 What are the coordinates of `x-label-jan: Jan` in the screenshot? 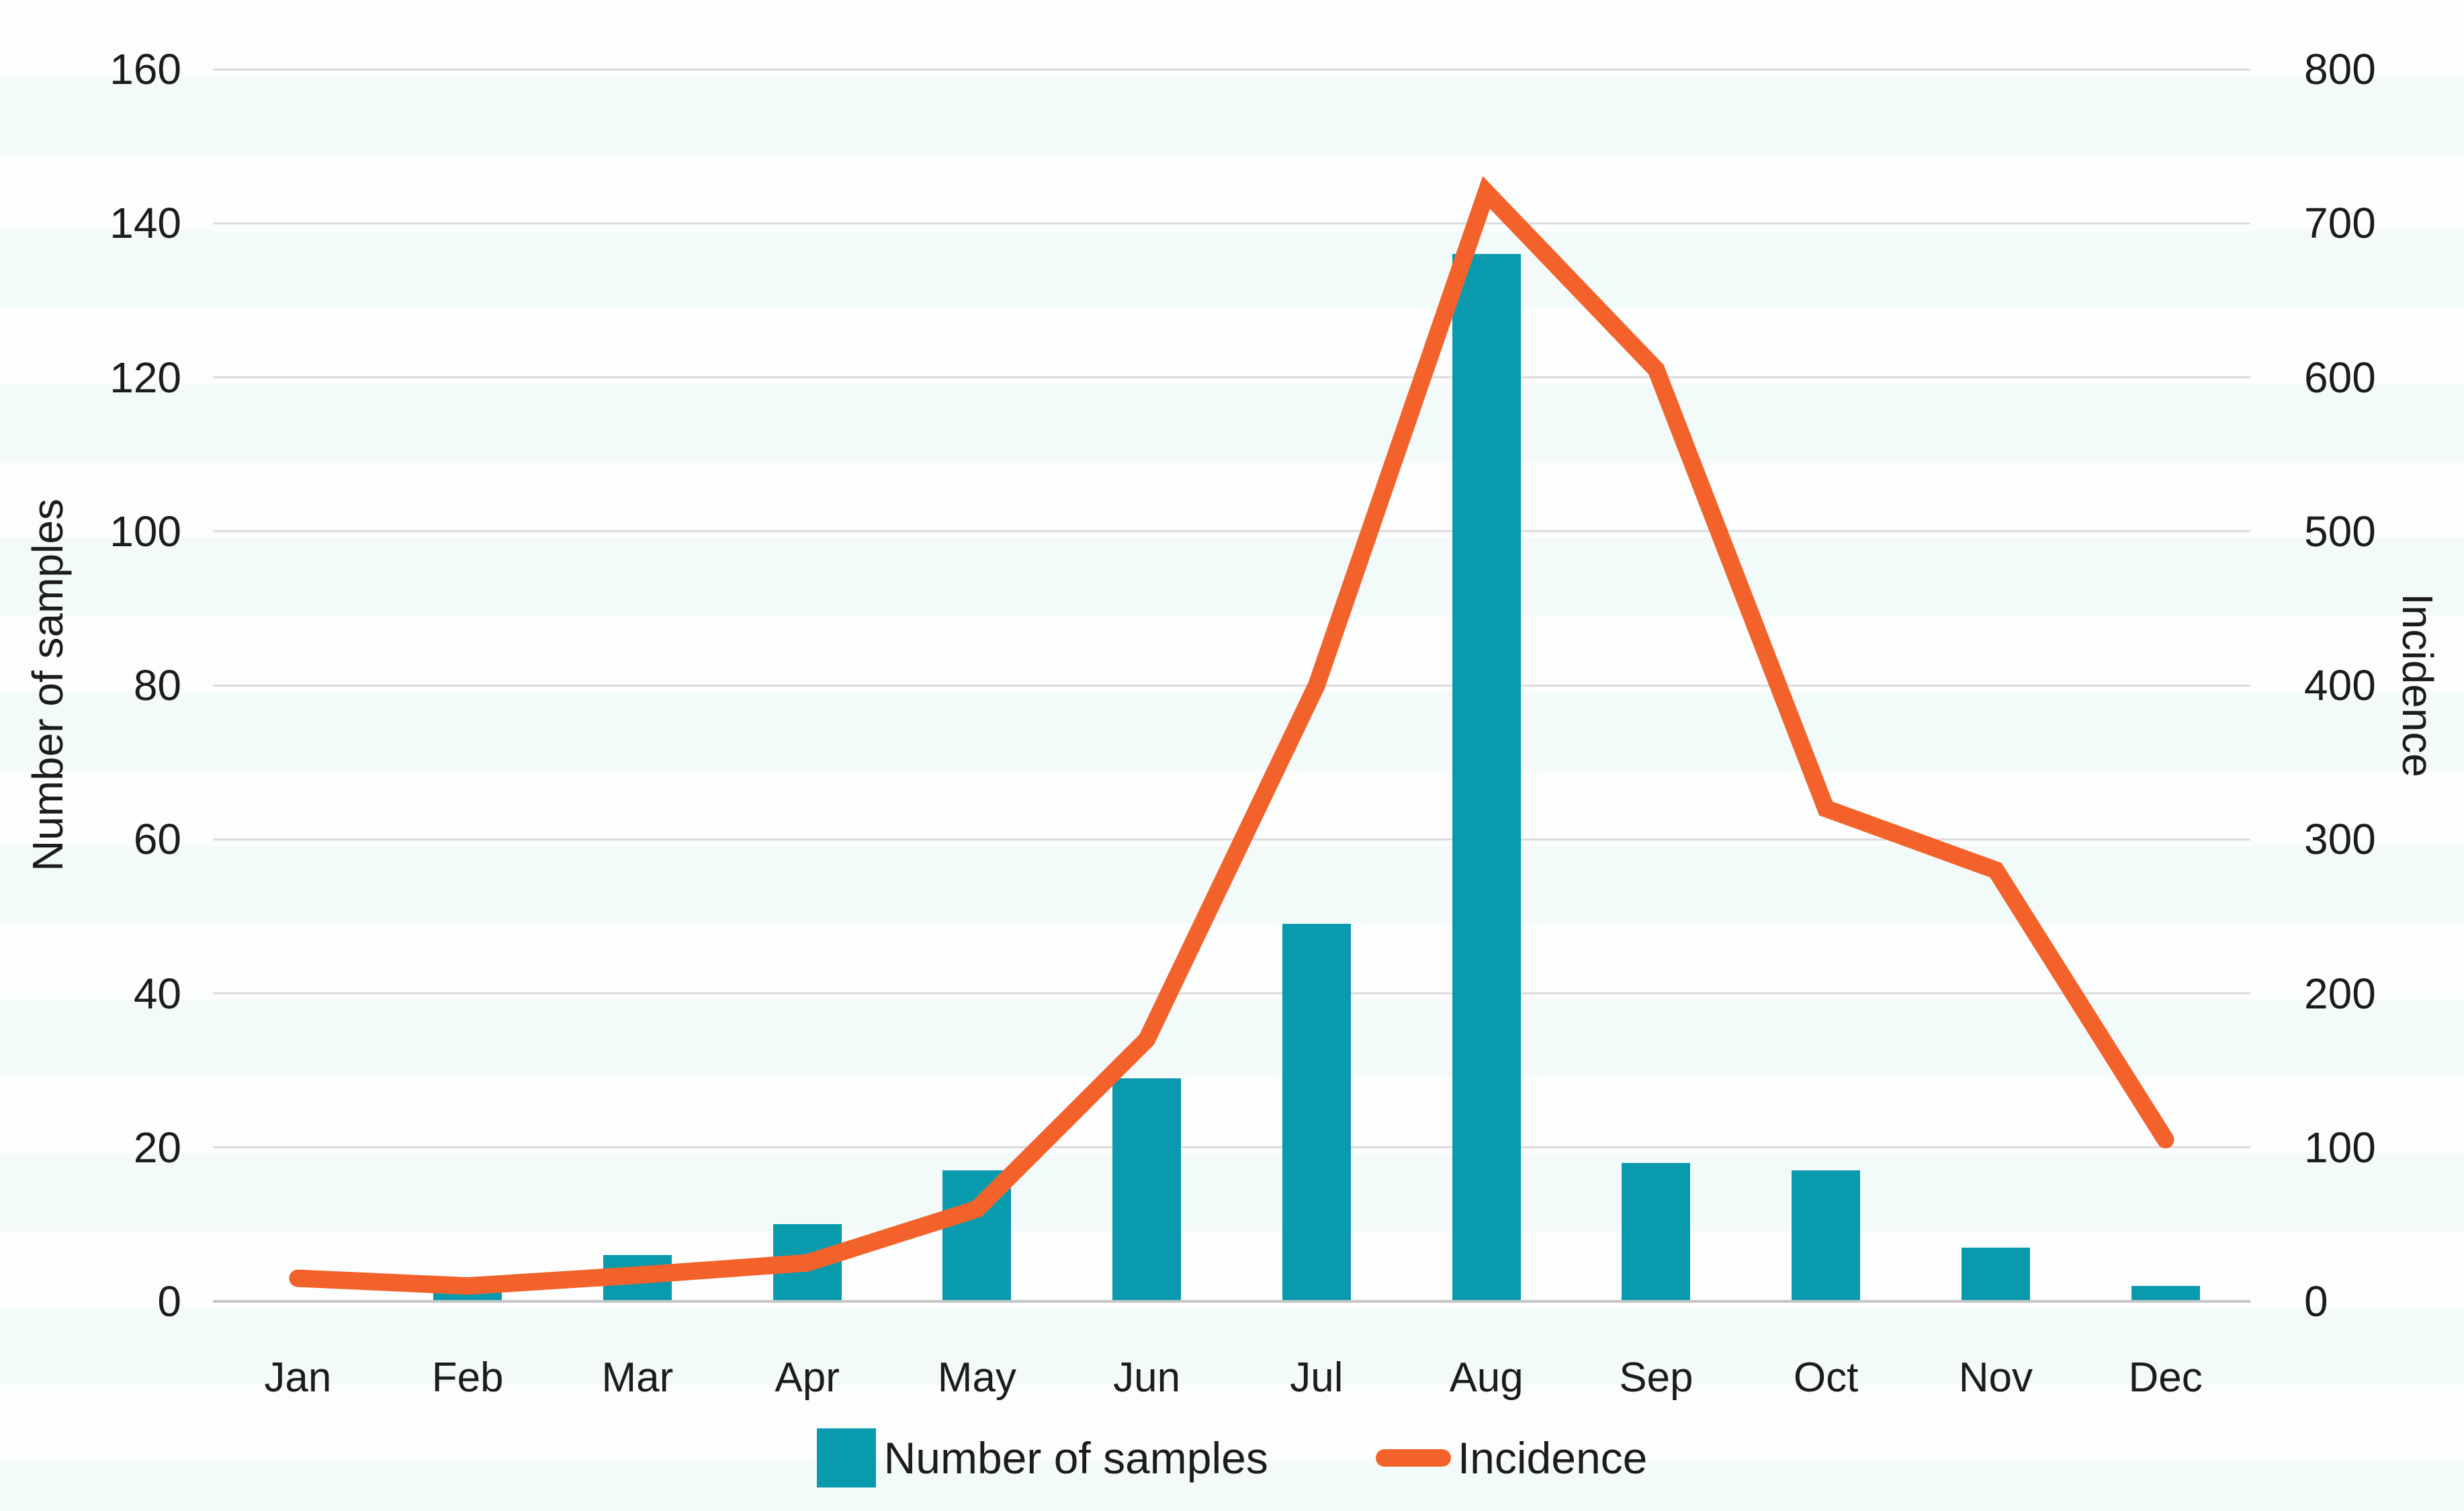 It's located at (298, 1378).